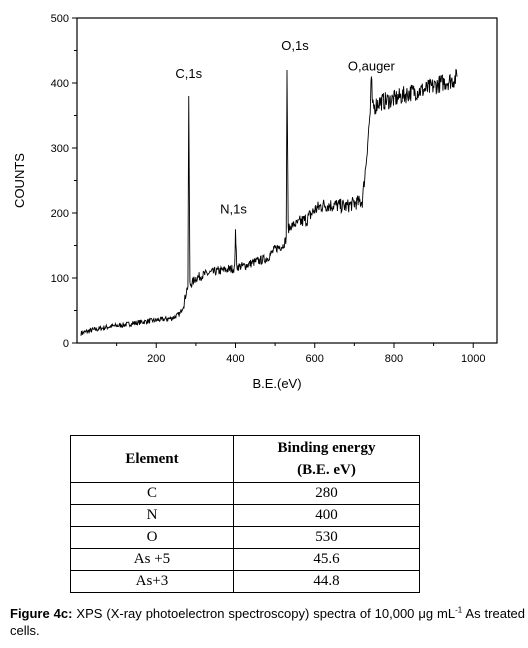 The image size is (528, 648). What do you see at coordinates (19, 180) in the screenshot?
I see `y-axis-title: COUNTS` at bounding box center [19, 180].